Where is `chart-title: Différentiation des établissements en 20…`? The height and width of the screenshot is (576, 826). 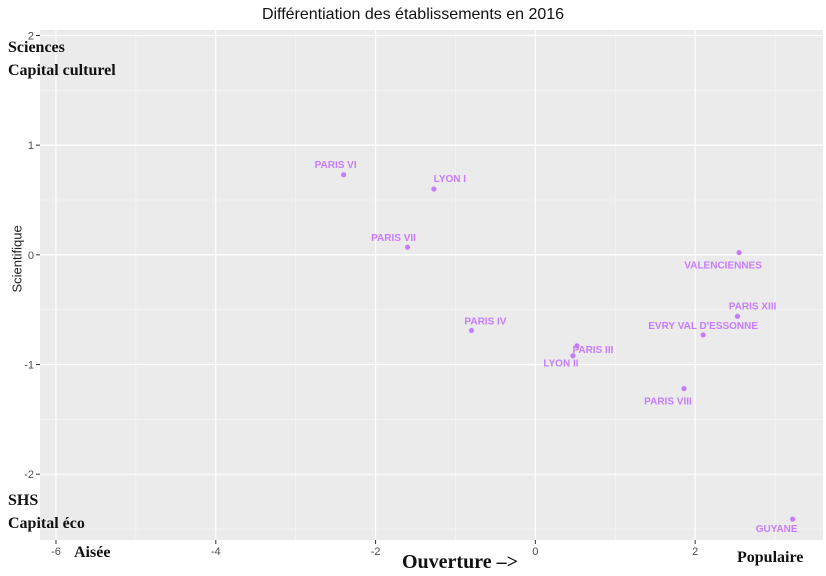
chart-title: Différentiation des établissements en 20… is located at coordinates (413, 14).